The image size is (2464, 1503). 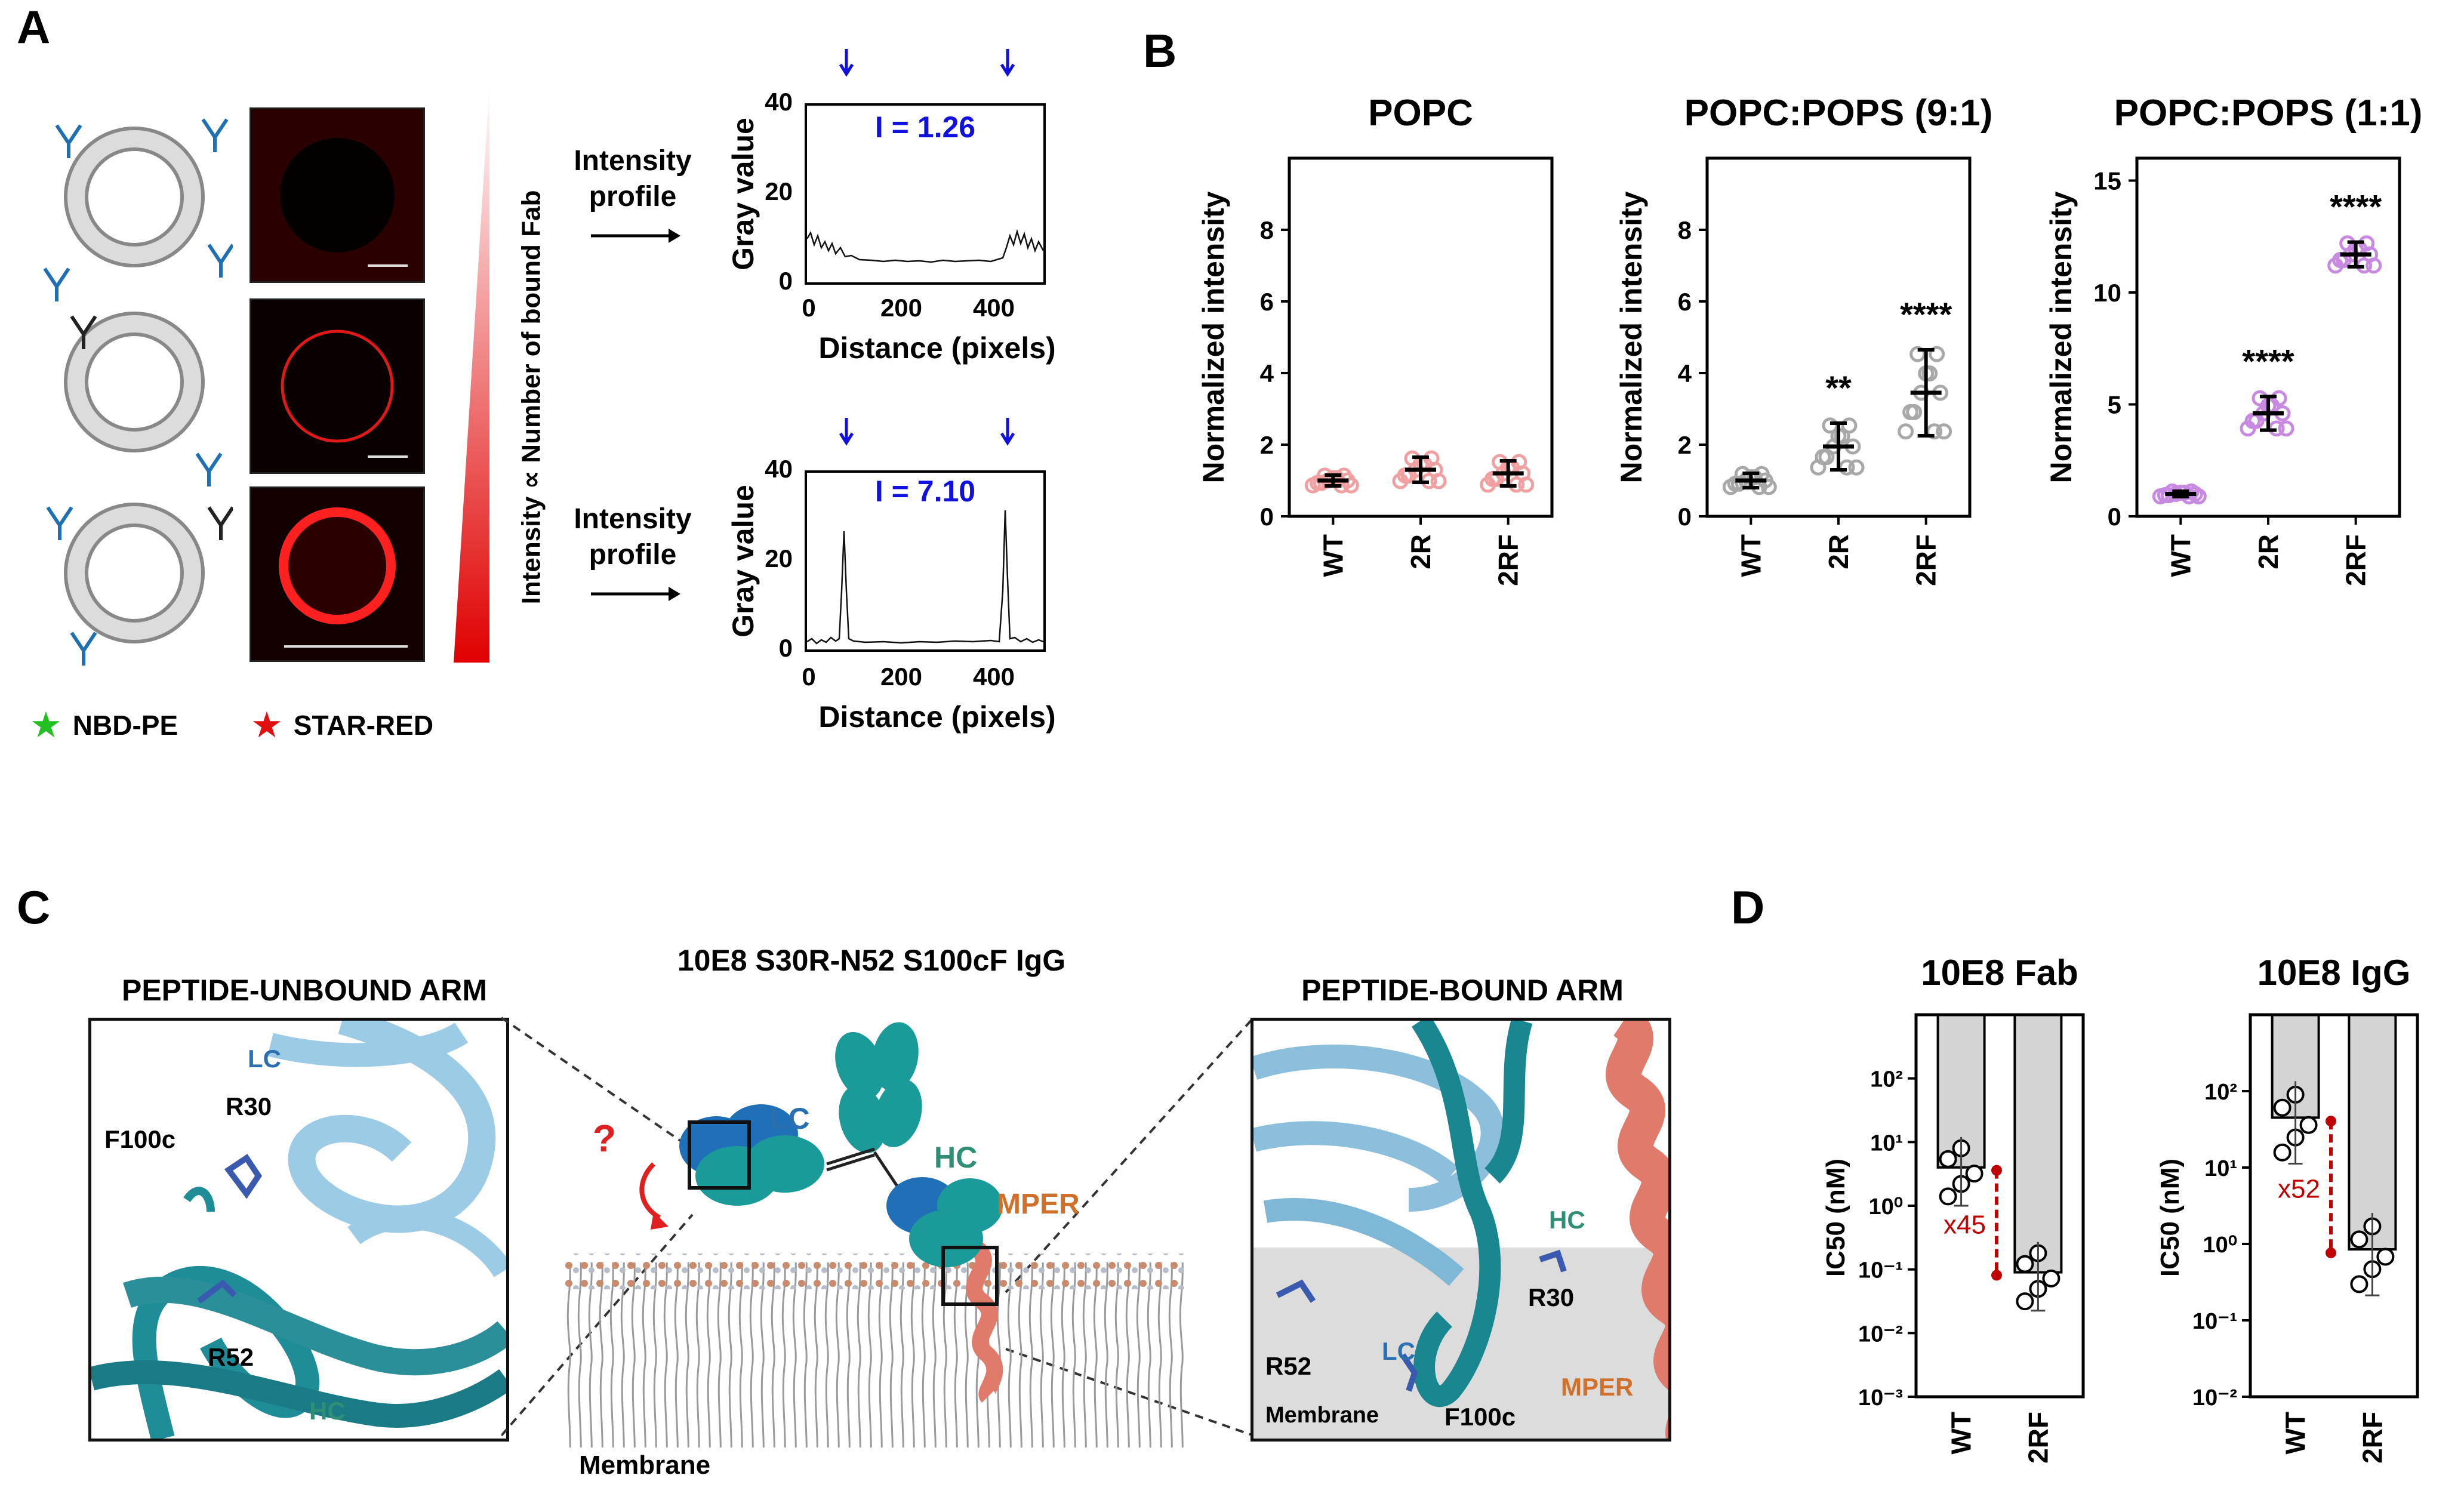 I want to click on chart-popc: POPC 0 2 4 6 8 Normalized intensity WT 2R 2RF, so click(x=1375, y=339).